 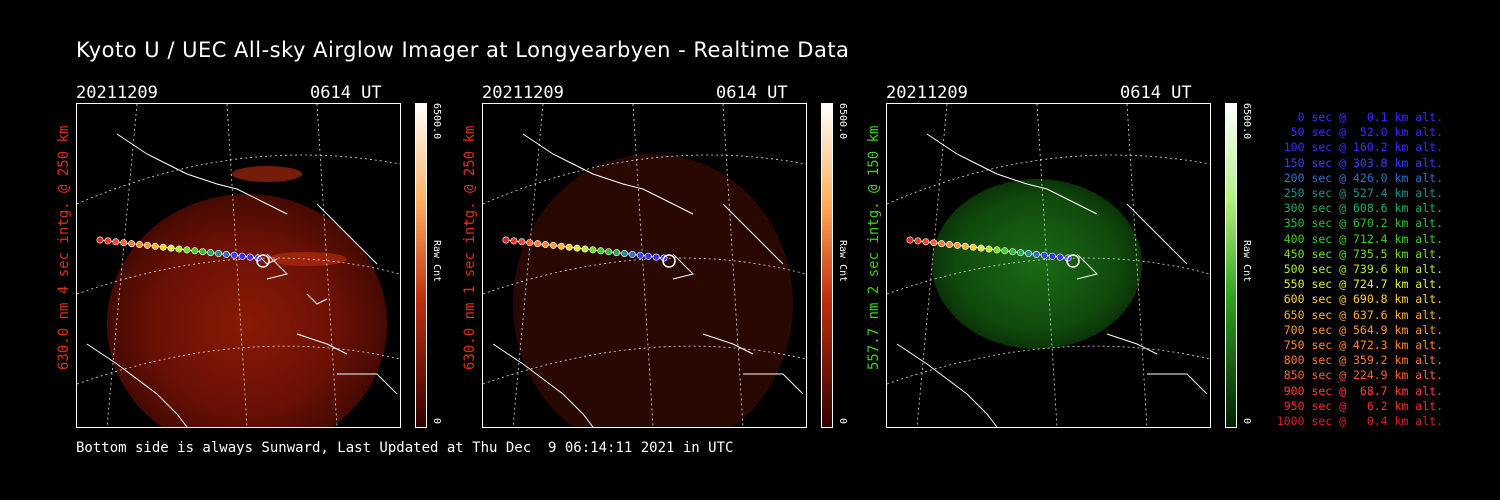 What do you see at coordinates (470, 247) in the screenshot?
I see `panel2-ylabel: 630.0 nm 1 sec intg. @ 250 km` at bounding box center [470, 247].